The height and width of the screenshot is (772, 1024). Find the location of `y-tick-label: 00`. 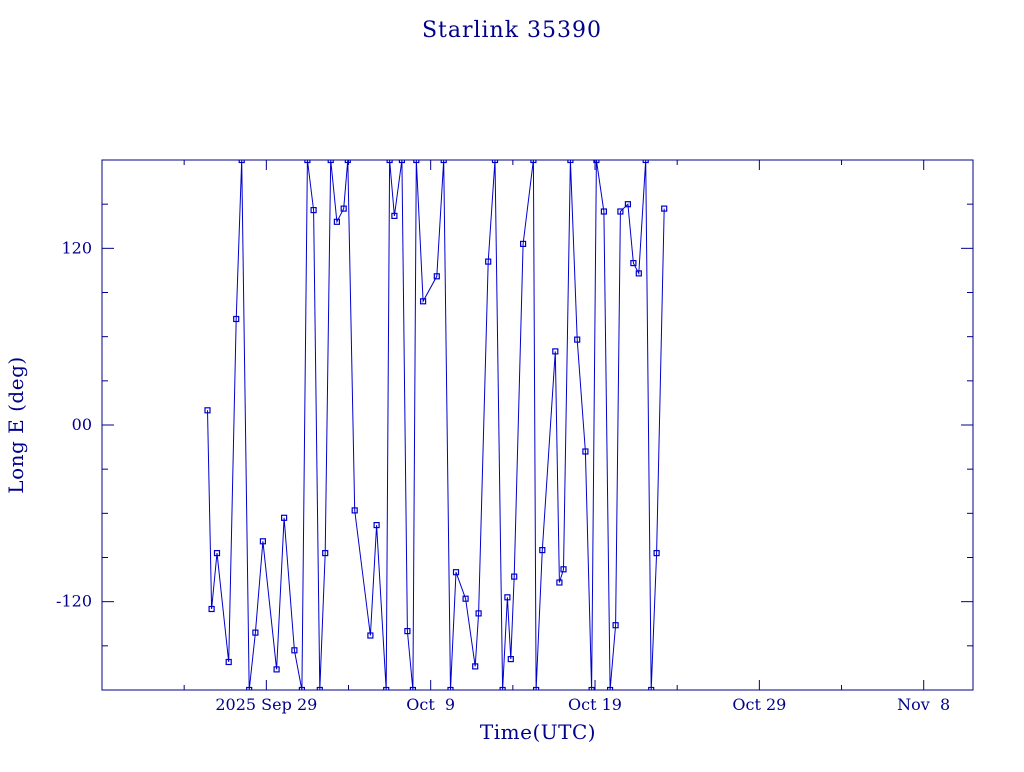

y-tick-label: 00 is located at coordinates (82, 424).